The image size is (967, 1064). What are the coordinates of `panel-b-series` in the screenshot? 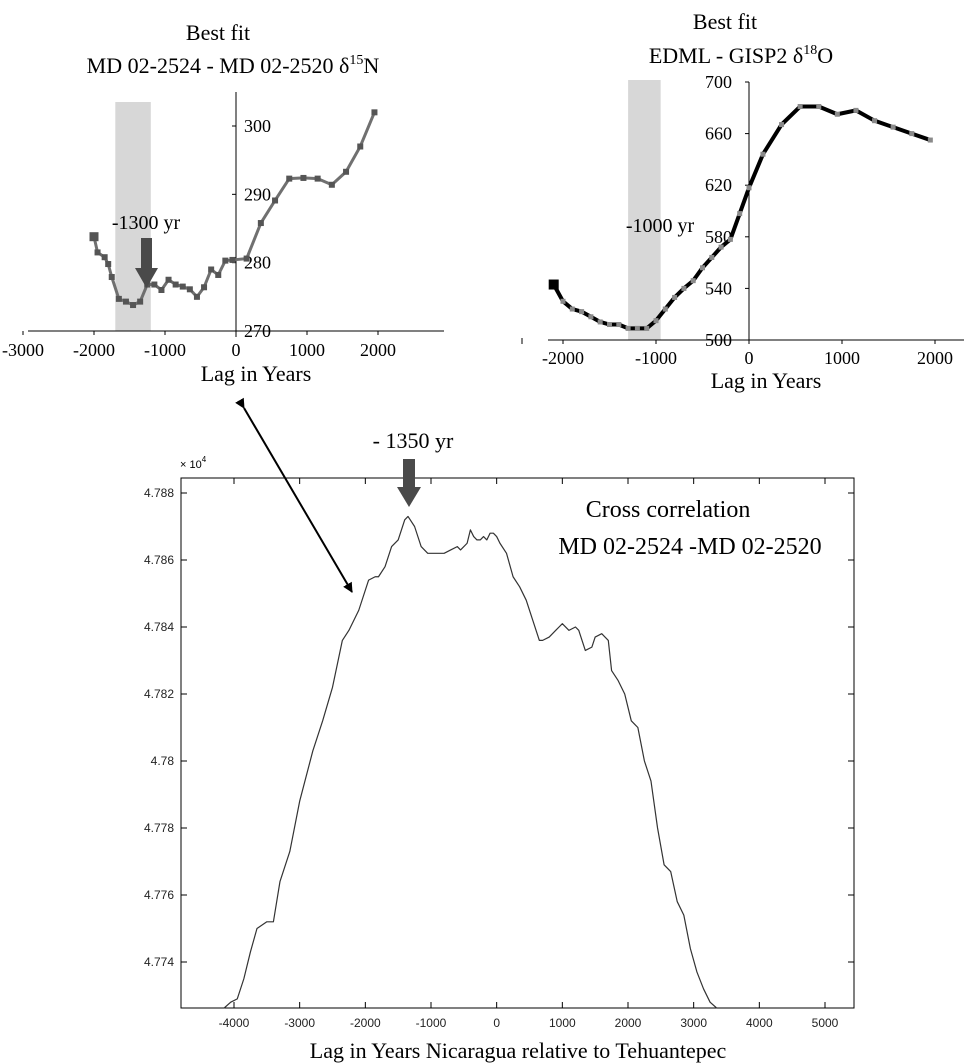 It's located at (740, 217).